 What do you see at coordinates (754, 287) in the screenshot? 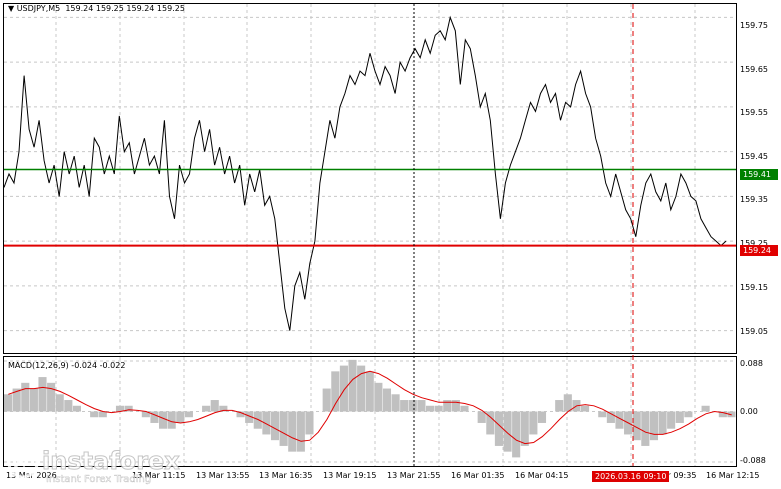
I see `price-tick: 159.15` at bounding box center [754, 287].